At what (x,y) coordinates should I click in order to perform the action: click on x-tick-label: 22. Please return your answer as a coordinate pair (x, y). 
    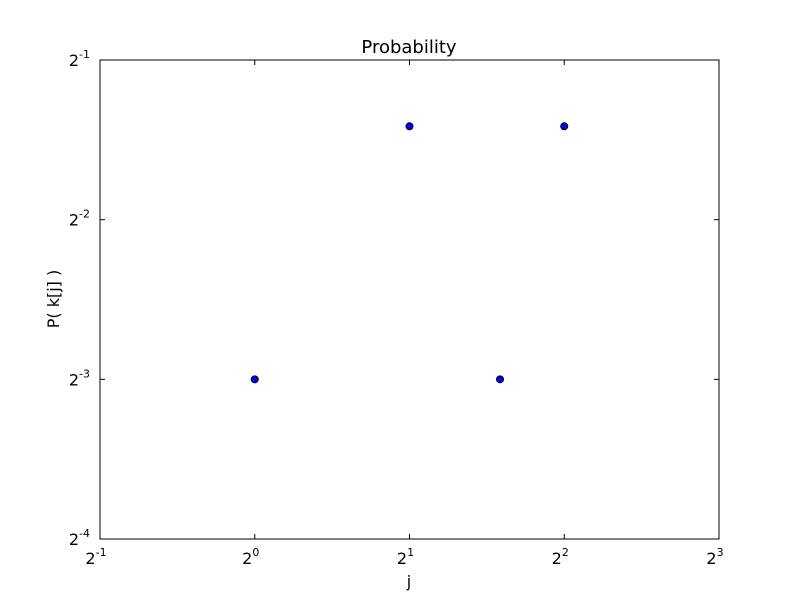
    Looking at the image, I should click on (560, 557).